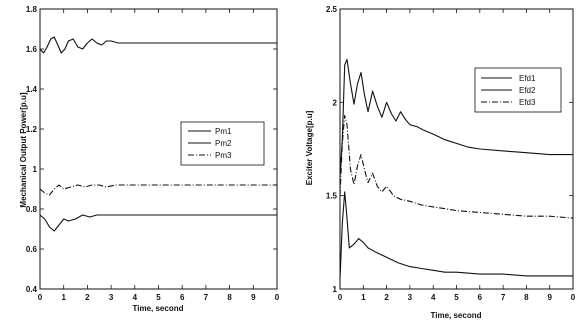 This screenshot has height=323, width=579. What do you see at coordinates (158, 45) in the screenshot?
I see `series-line-pm1` at bounding box center [158, 45].